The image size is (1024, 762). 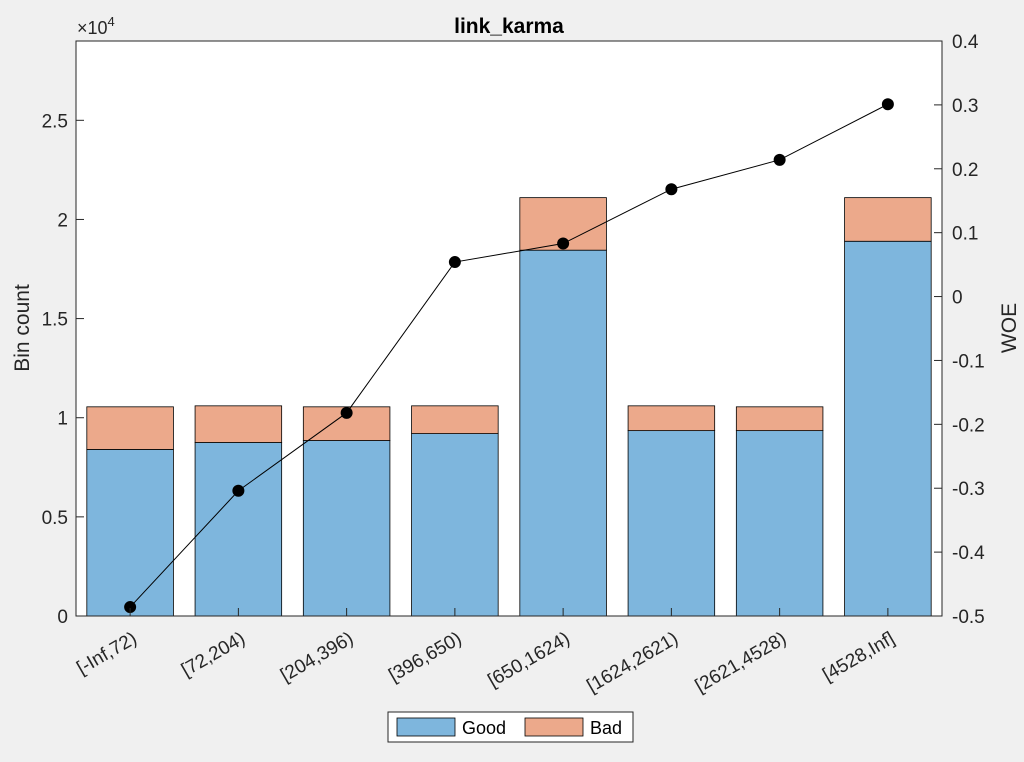 I want to click on right-axis-ticks: -0.5 -0.4 -0.3 -0.2 -0.1 0 0.1 0.2 0.3 0.4, so click(x=959, y=330).